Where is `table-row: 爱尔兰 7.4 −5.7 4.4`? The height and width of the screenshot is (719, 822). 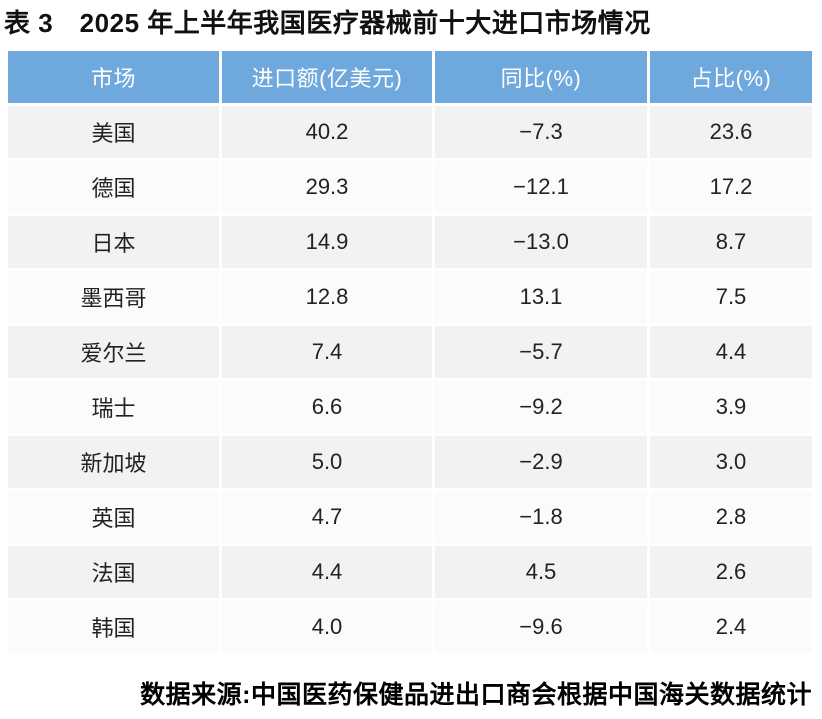 table-row: 爱尔兰 7.4 −5.7 4.4 is located at coordinates (410, 352).